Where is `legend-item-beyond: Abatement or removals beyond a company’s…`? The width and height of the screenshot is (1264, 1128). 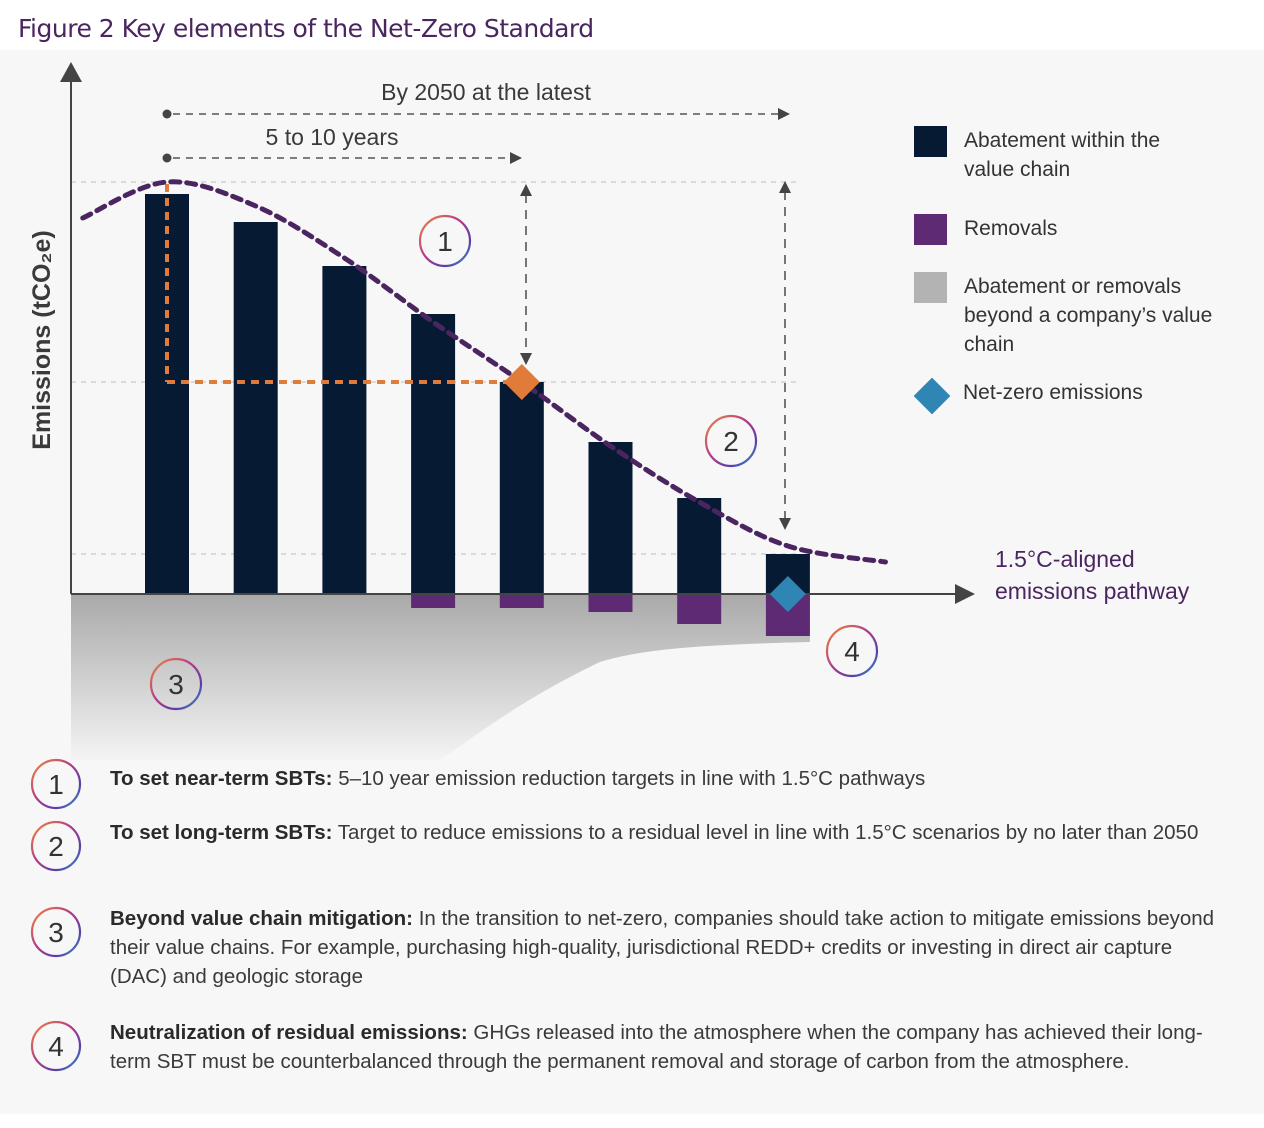 legend-item-beyond: Abatement or removals beyond a company’s… is located at coordinates (1084, 315).